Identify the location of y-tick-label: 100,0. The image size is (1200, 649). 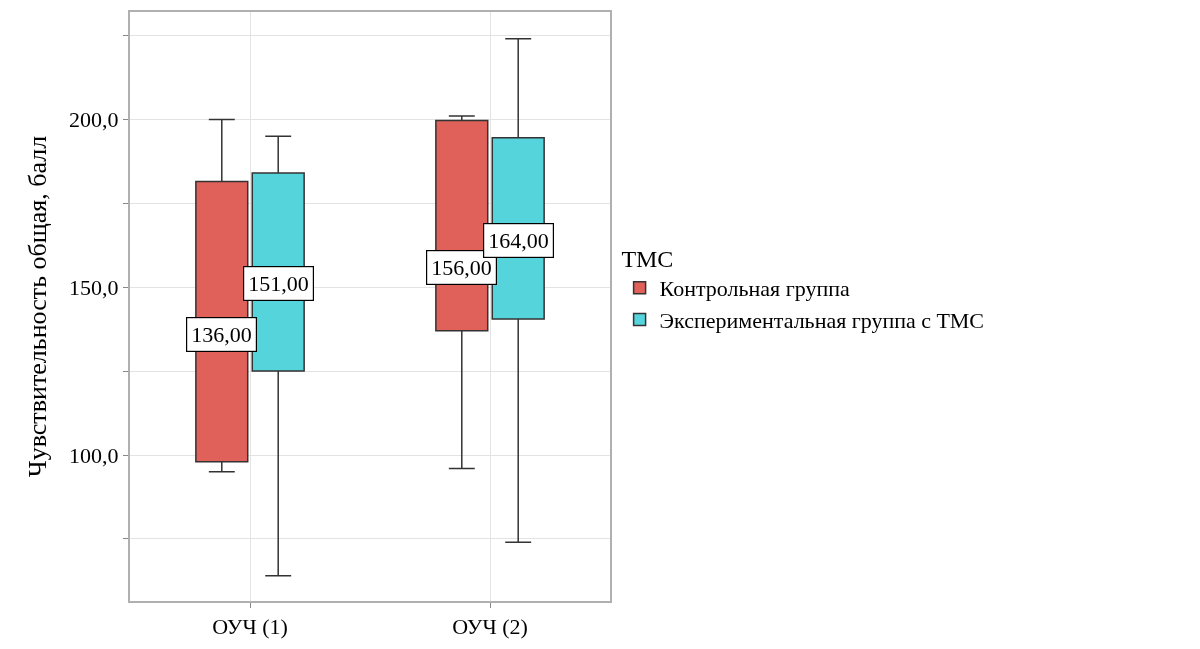
(94, 455).